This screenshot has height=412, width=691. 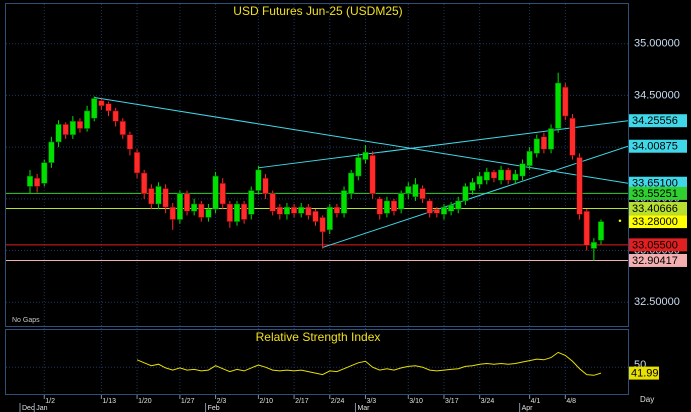 I want to click on trendline-end-label: 34.25556, so click(x=655, y=121).